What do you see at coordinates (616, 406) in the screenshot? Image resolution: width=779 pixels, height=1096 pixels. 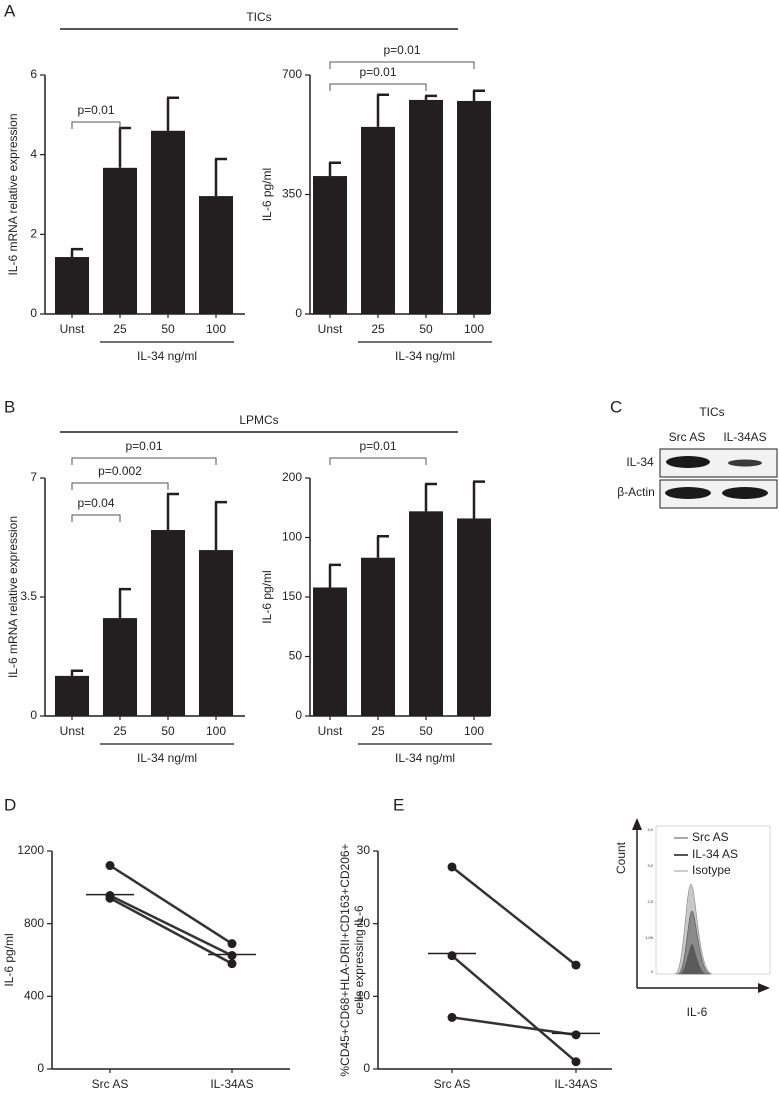 I see `panel-letter: C` at bounding box center [616, 406].